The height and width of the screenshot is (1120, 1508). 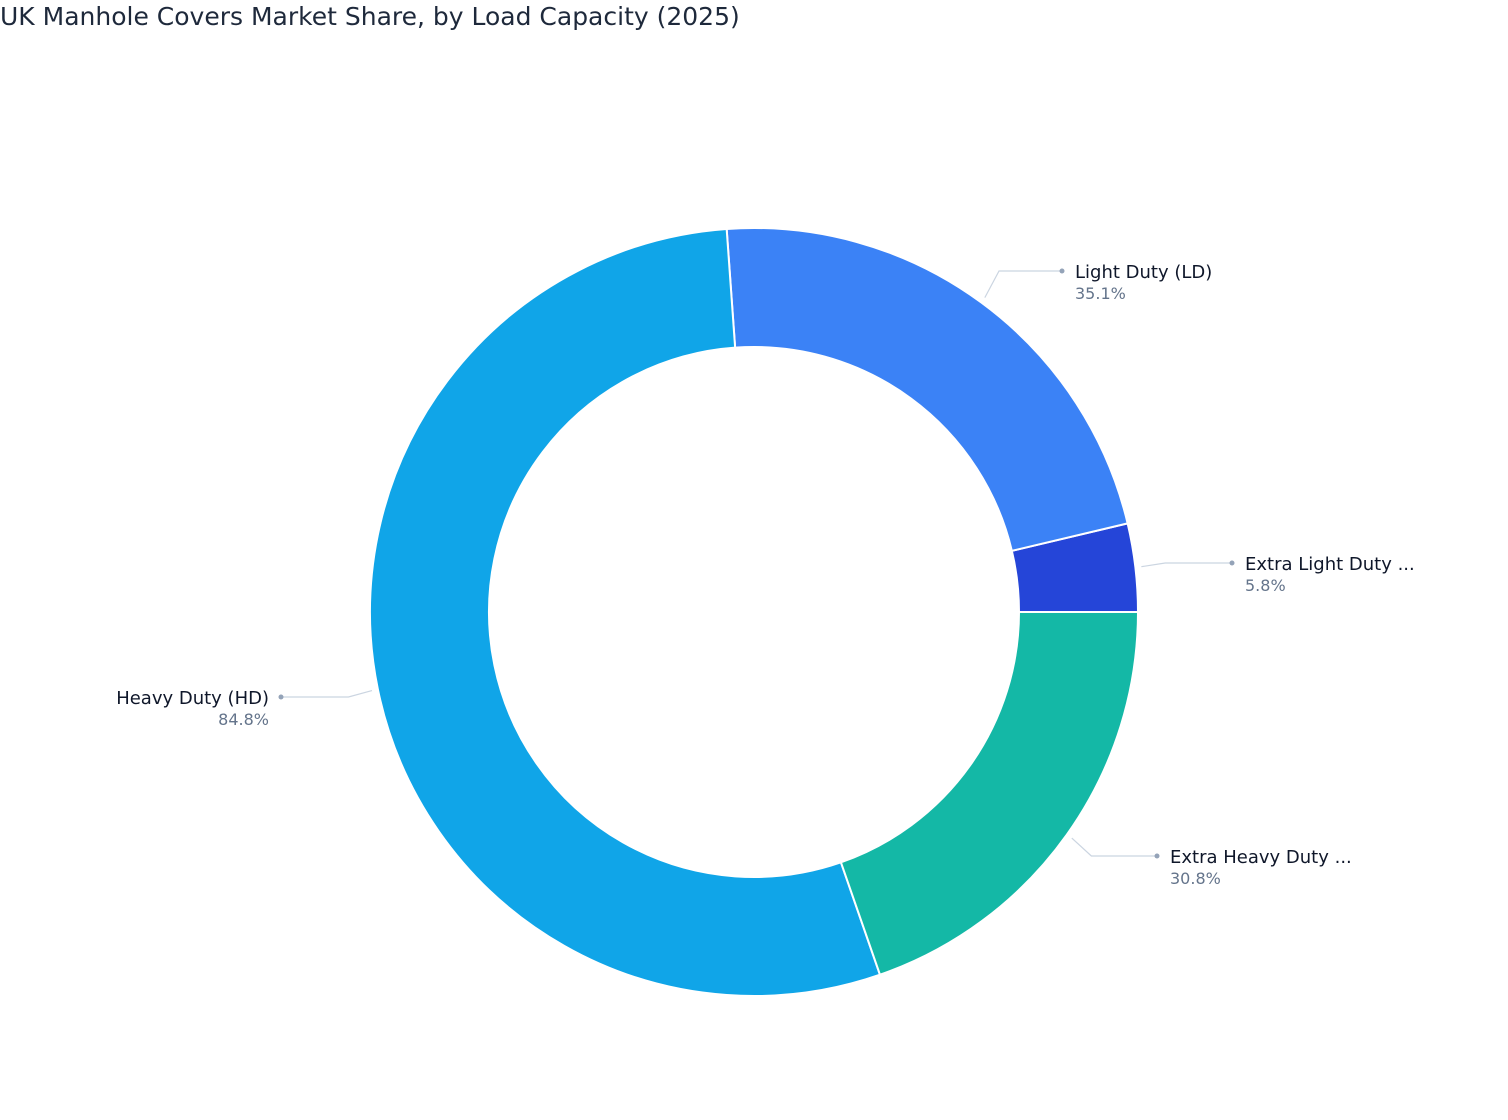 I want to click on slice-value-label: 84.8%, so click(x=243, y=719).